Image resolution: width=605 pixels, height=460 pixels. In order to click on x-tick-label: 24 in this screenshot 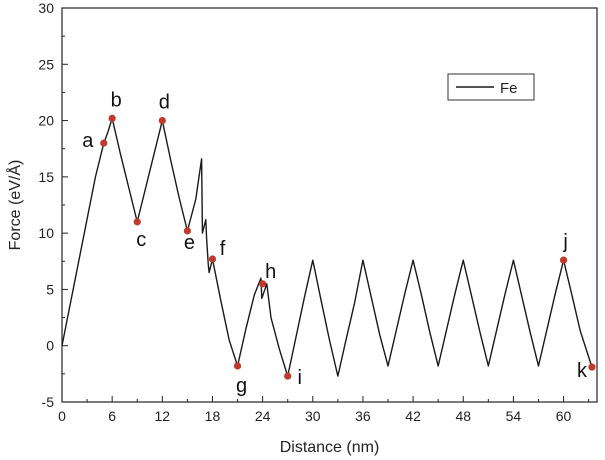, I will do `click(263, 416)`.